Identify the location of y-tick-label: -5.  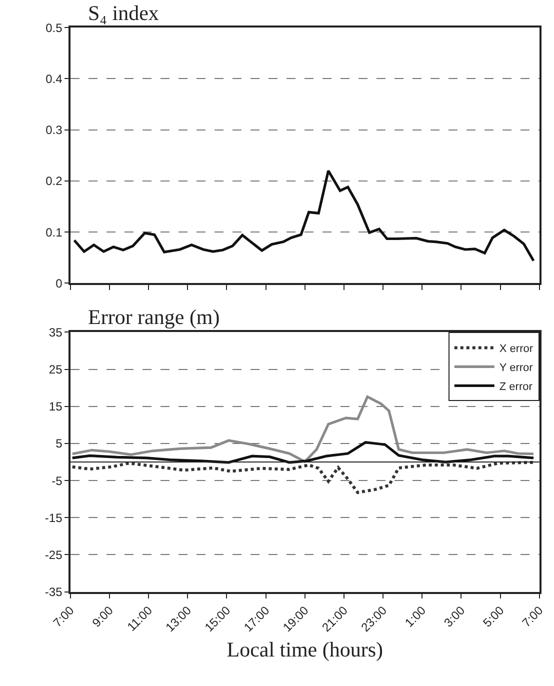
(57, 481).